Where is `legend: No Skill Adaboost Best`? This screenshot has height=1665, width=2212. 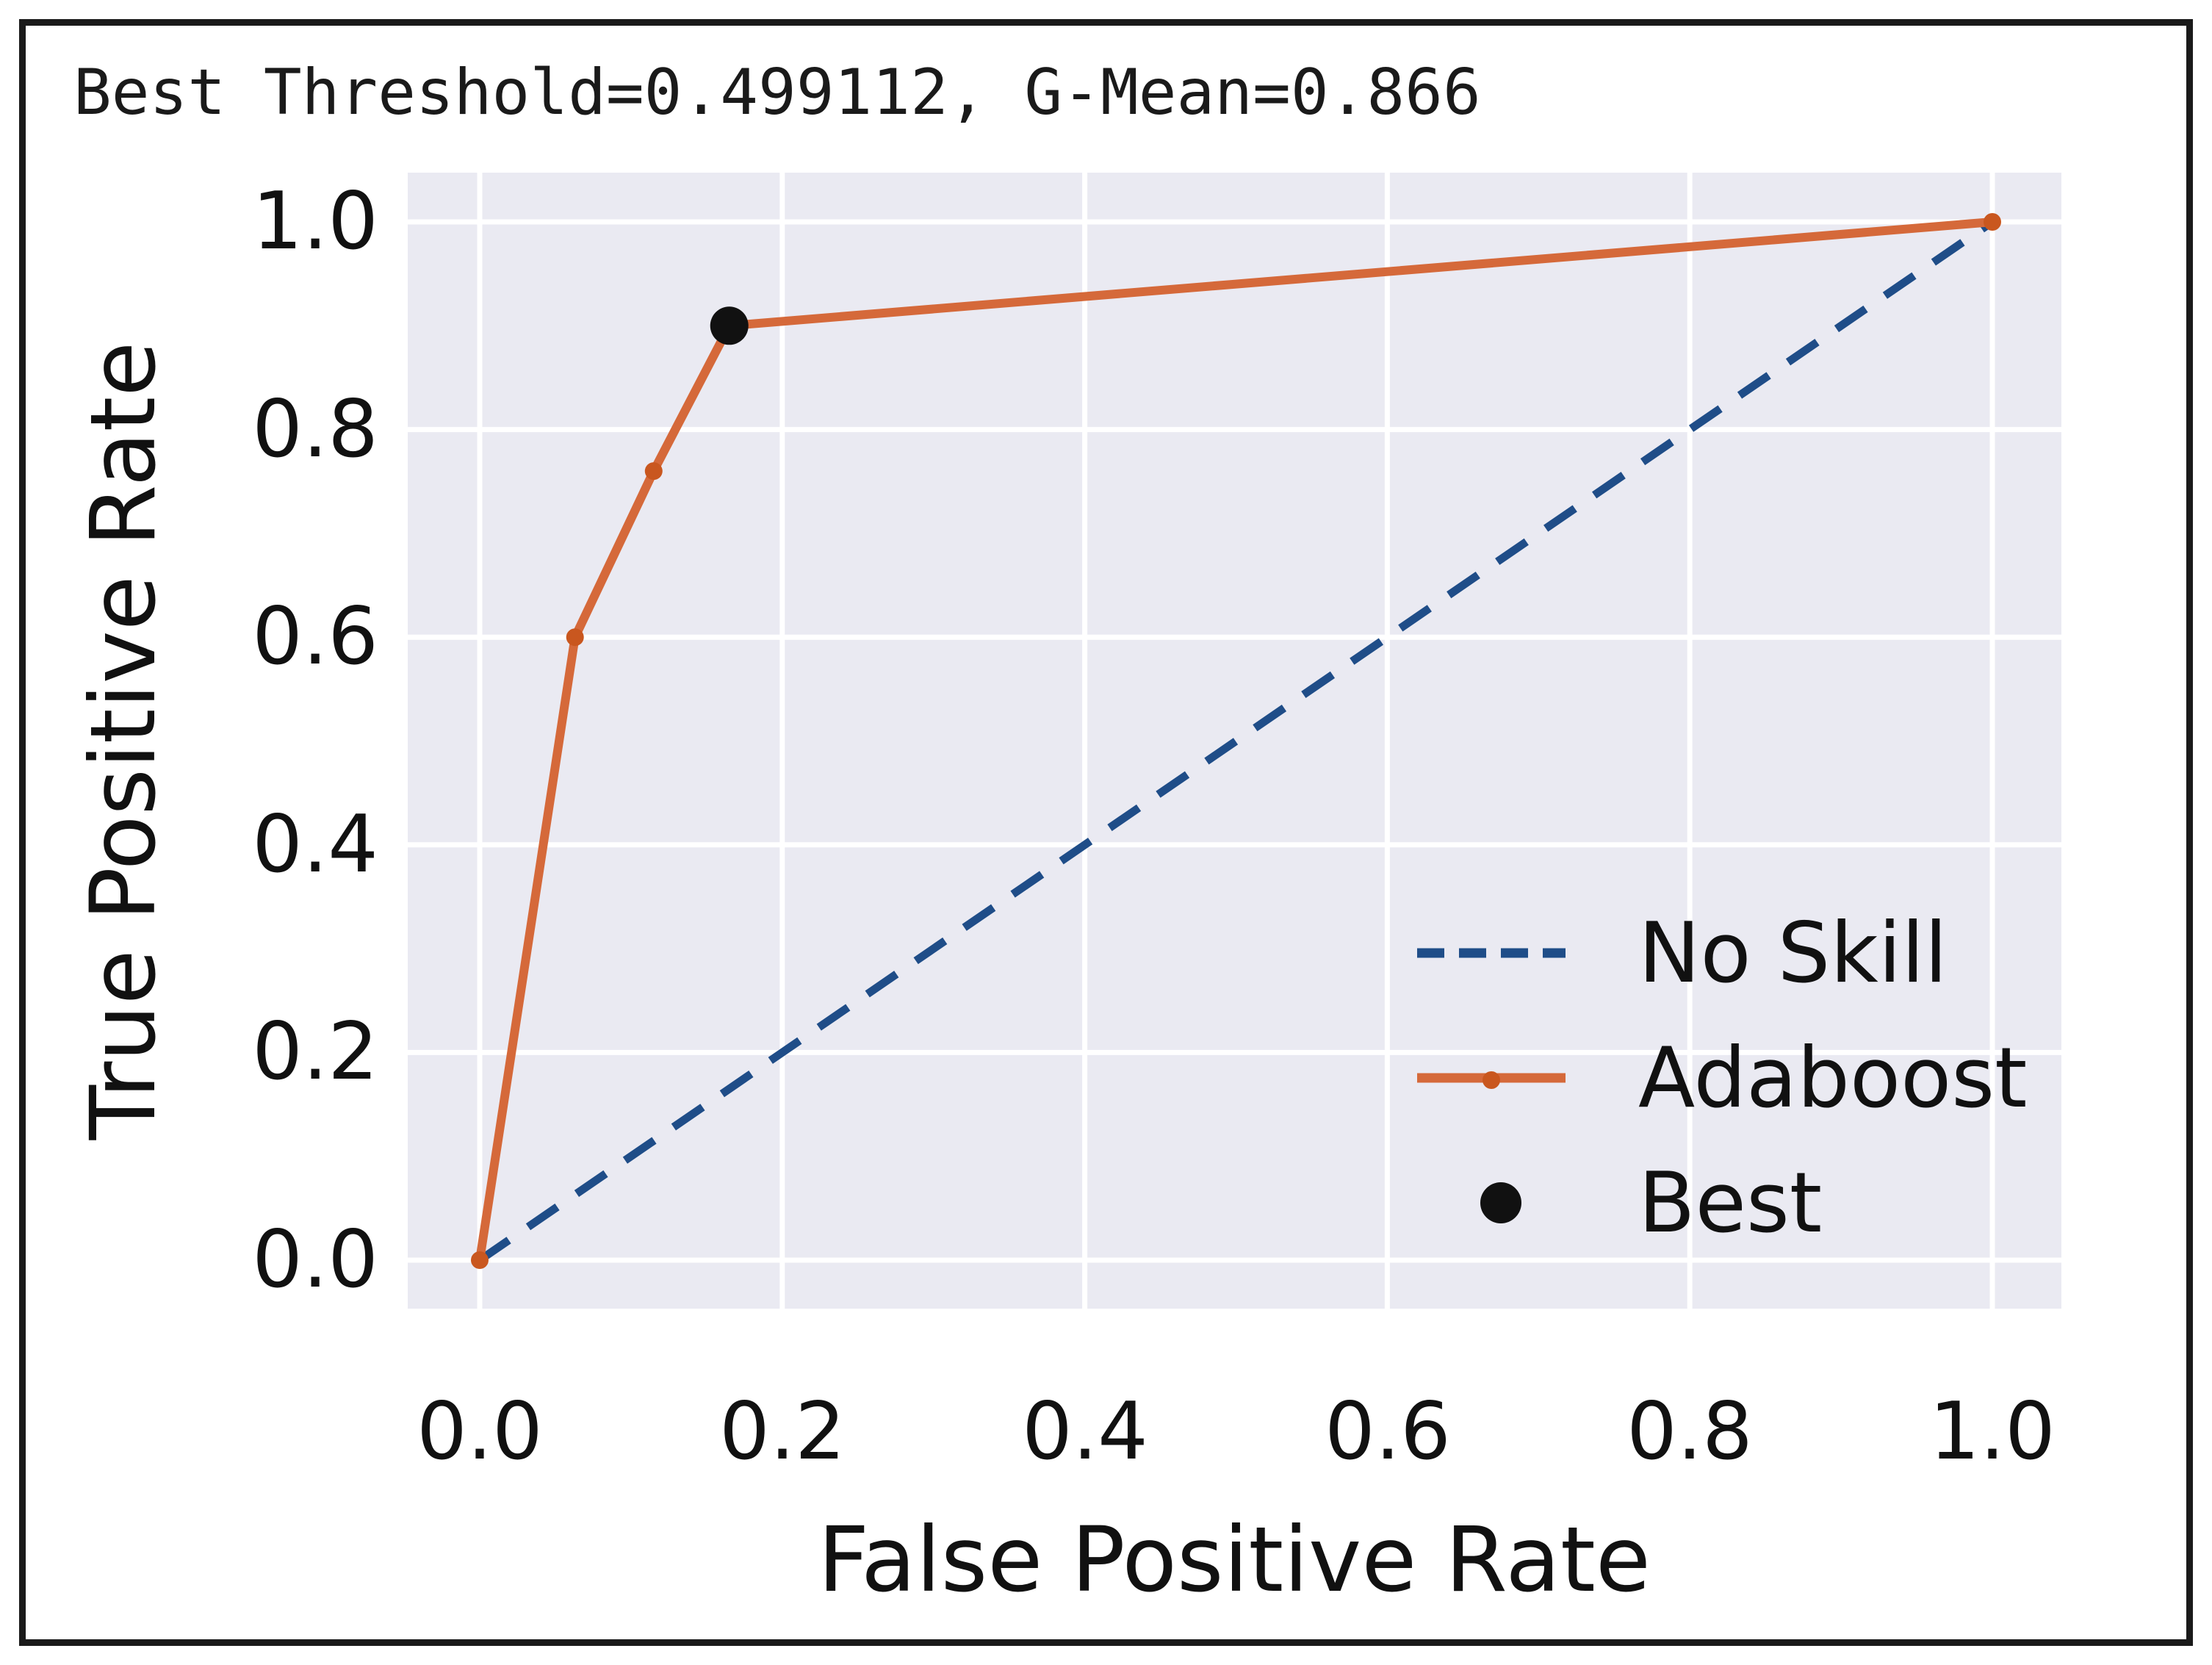 legend: No Skill Adaboost Best is located at coordinates (1720, 1078).